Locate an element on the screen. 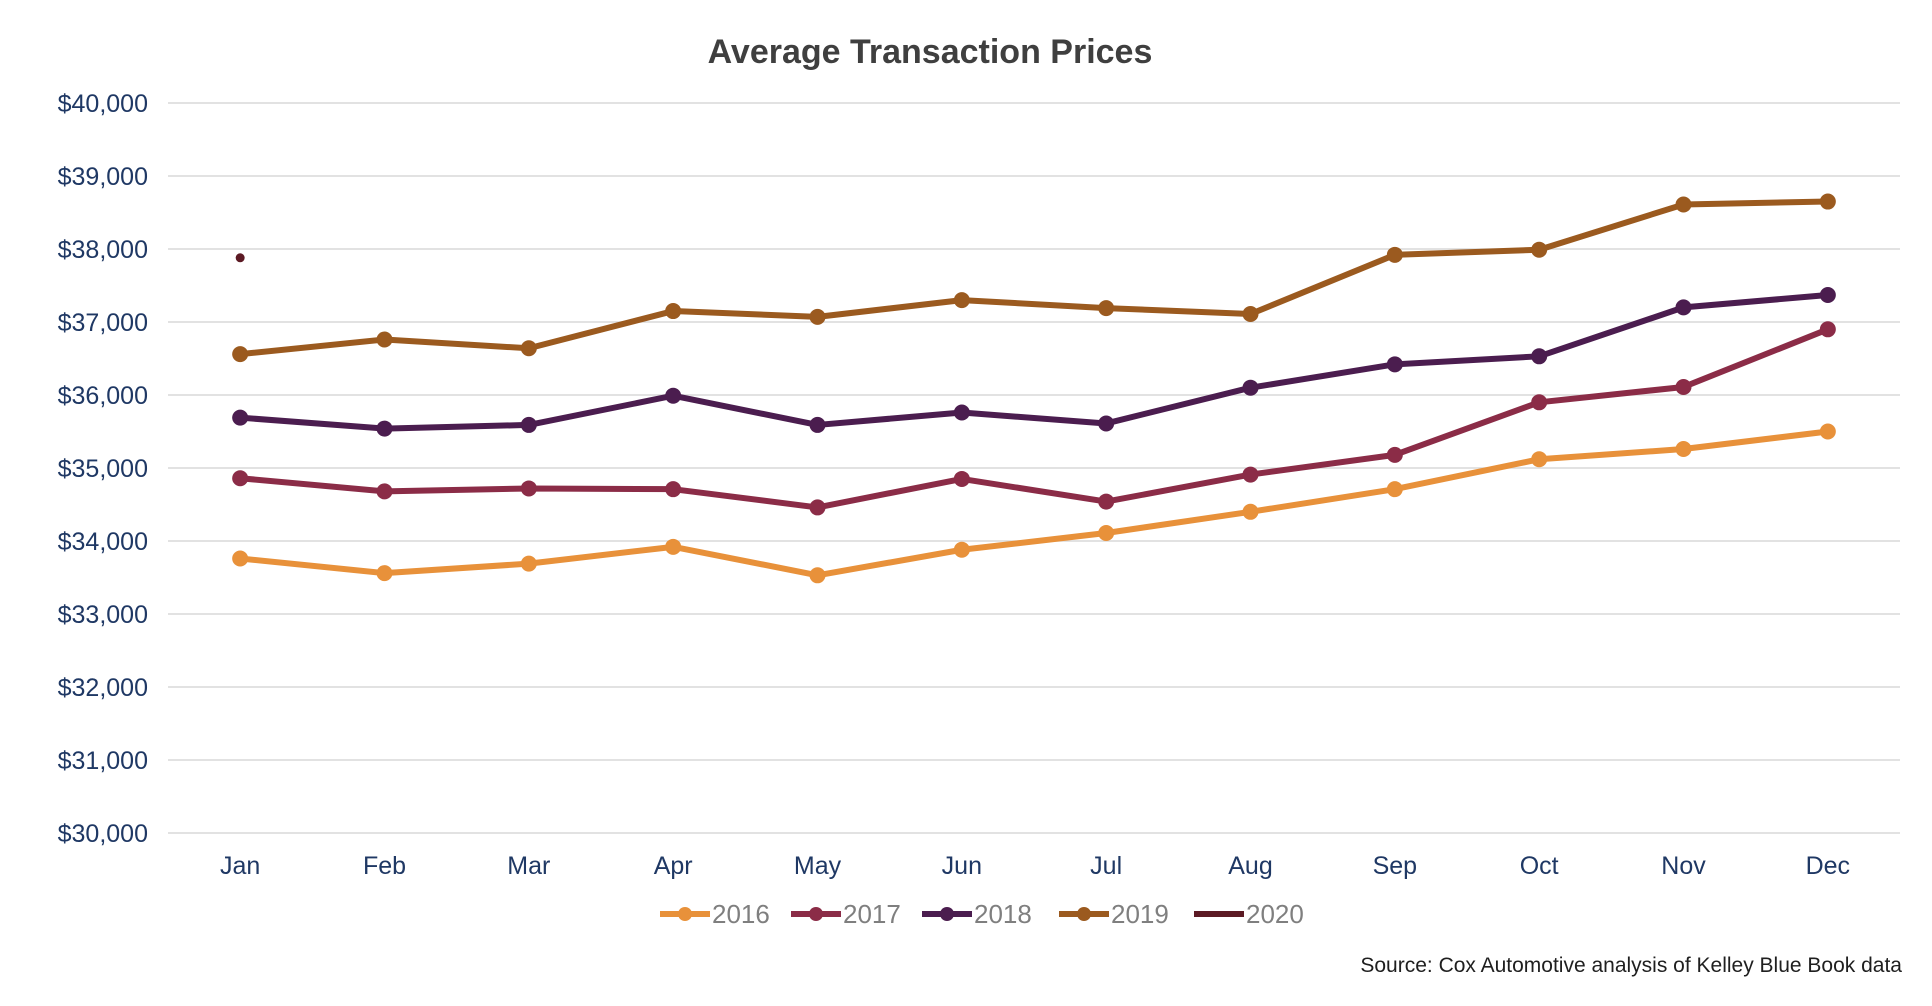 This screenshot has height=1006, width=1932. legend-label: 2018 is located at coordinates (1003, 914).